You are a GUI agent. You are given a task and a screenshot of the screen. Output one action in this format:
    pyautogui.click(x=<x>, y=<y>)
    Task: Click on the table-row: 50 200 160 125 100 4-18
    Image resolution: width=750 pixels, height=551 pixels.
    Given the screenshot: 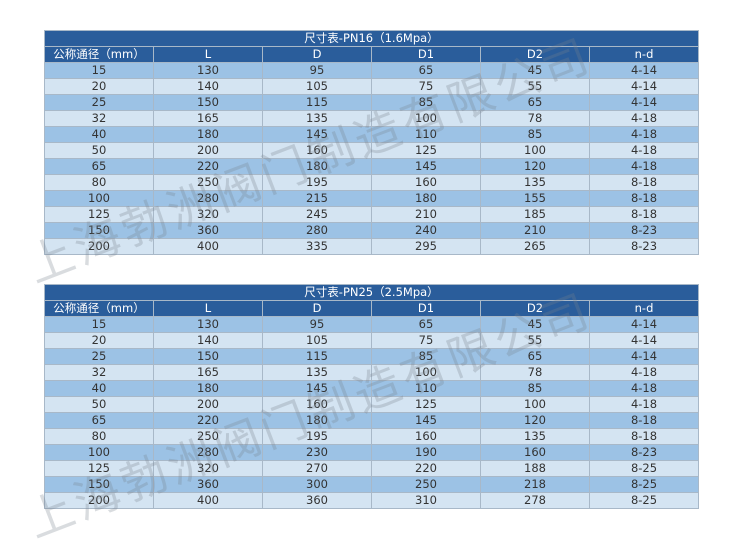 What is the action you would take?
    pyautogui.click(x=371, y=404)
    